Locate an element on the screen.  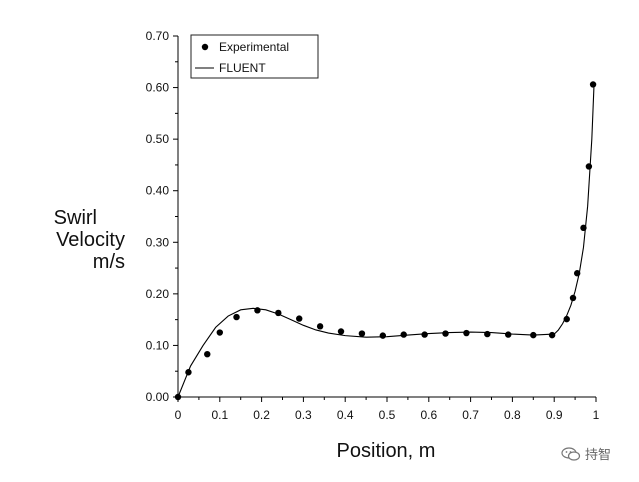
y-tick-label: 0.70 is located at coordinates (158, 36).